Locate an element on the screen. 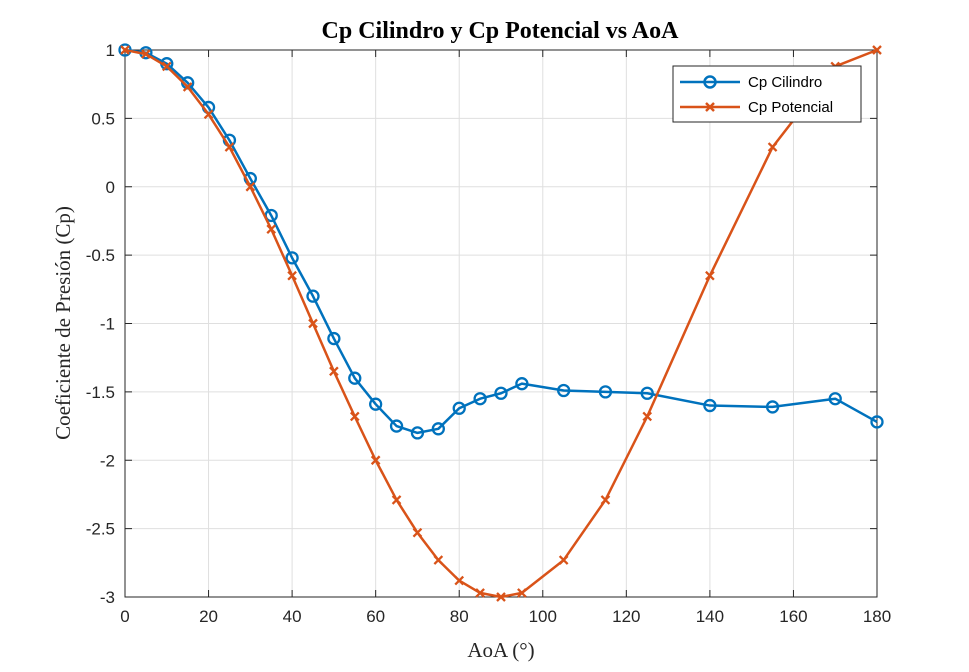 The height and width of the screenshot is (672, 969). legend-label-potencial: Cp Potencial is located at coordinates (790, 107).